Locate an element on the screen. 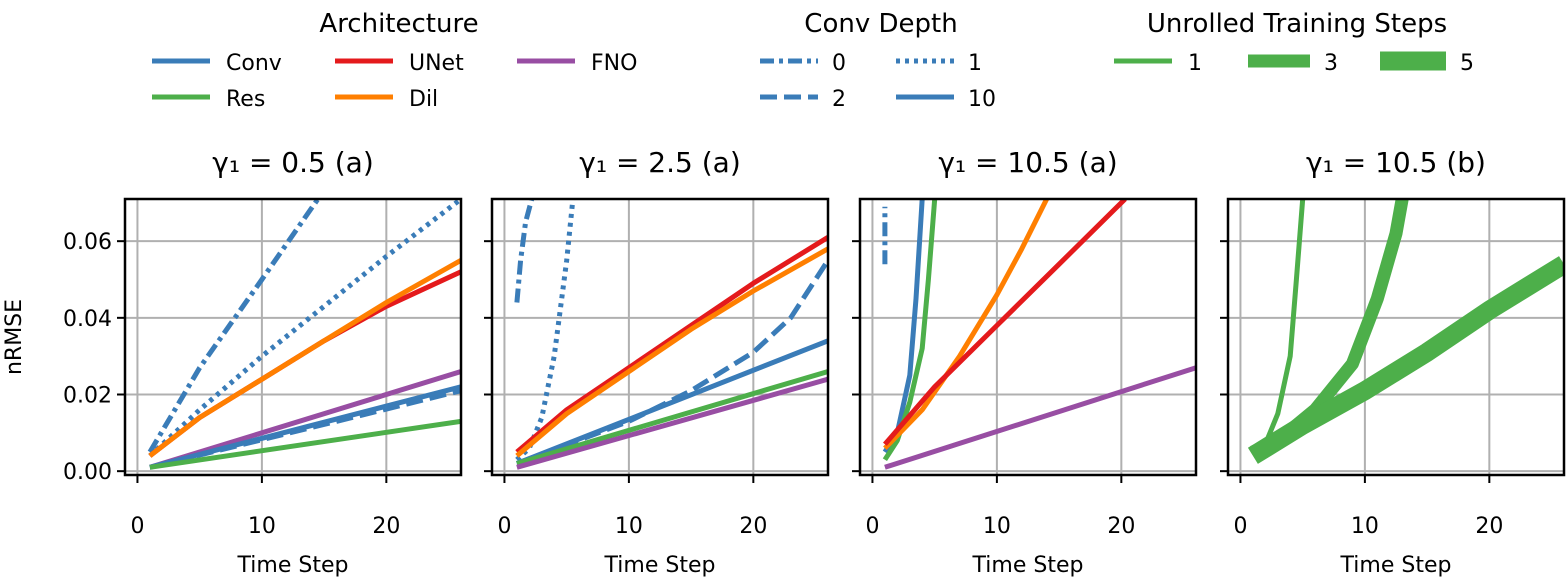  legend-label-depth-1: 1 is located at coordinates (975, 63).